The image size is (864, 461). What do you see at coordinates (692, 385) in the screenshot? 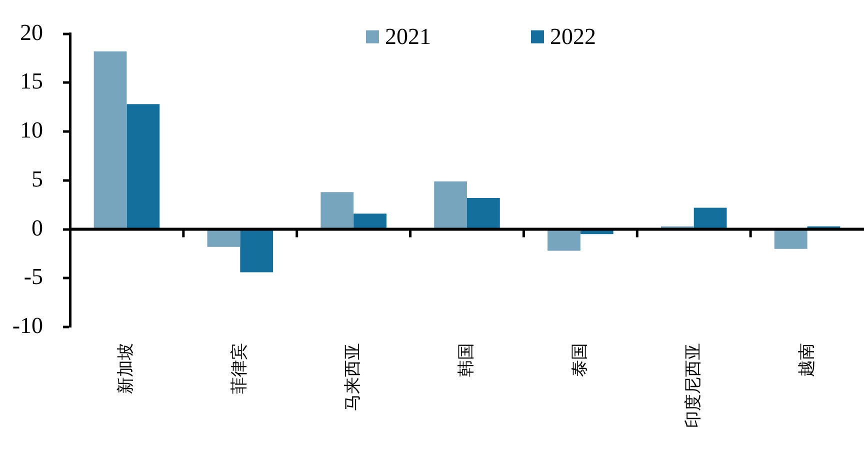
I see `x-tick-label: 印度尼西亚` at bounding box center [692, 385].